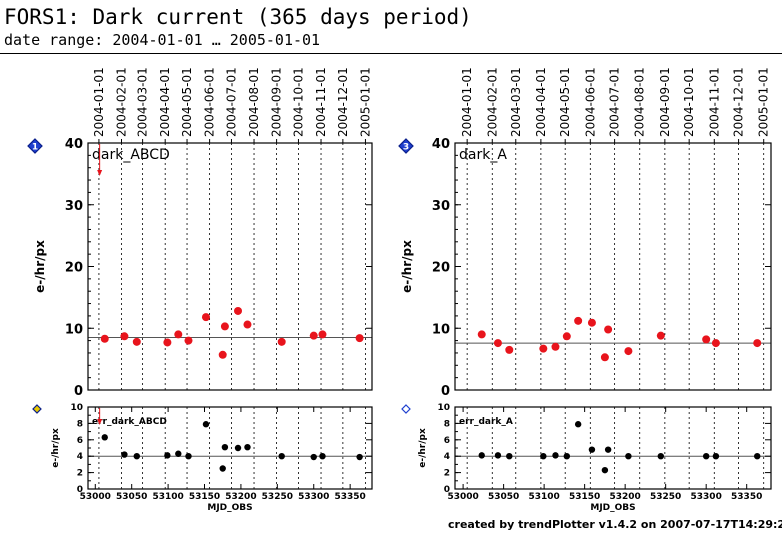 This screenshot has width=782, height=542. What do you see at coordinates (706, 497) in the screenshot?
I see `x-tick-label: 53300` at bounding box center [706, 497].